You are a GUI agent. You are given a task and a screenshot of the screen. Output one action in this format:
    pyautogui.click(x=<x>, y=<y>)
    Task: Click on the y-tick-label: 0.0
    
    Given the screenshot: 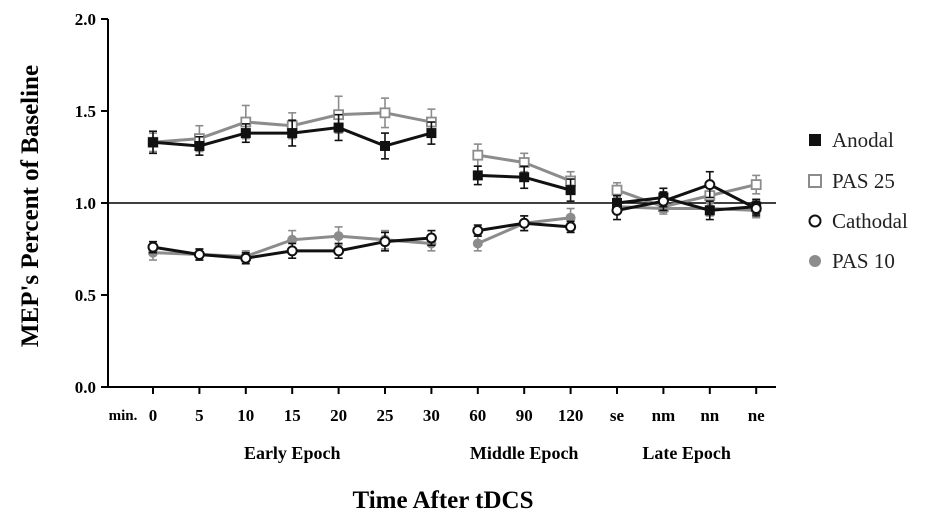 What is the action you would take?
    pyautogui.click(x=85, y=387)
    